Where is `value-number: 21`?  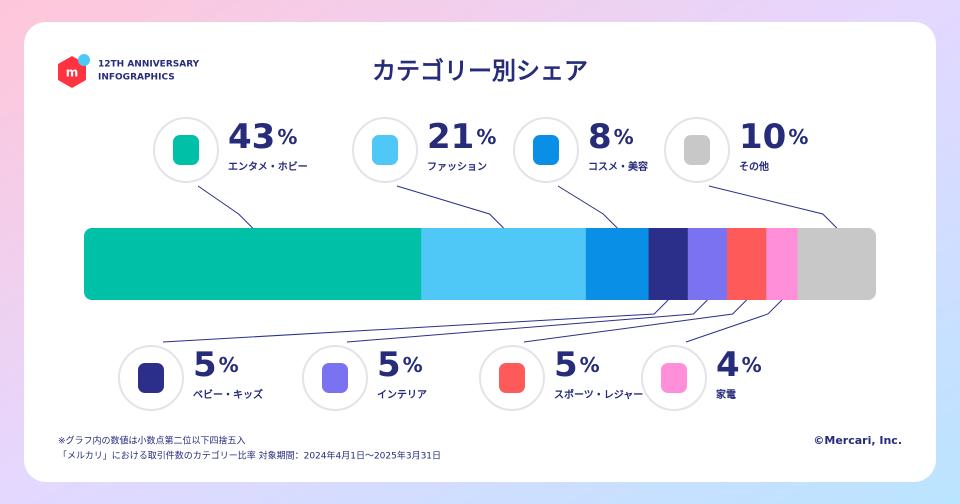
value-number: 21 is located at coordinates (450, 137).